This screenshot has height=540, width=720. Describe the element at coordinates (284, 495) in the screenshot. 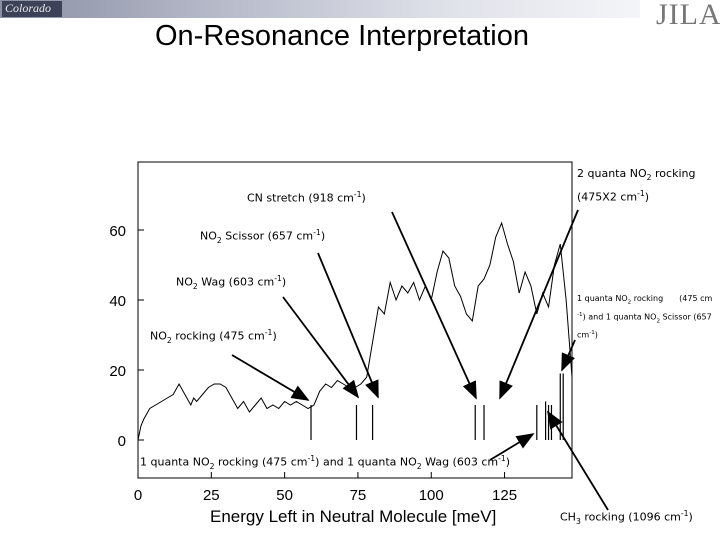

I see `x-tick-label: 50` at that location.